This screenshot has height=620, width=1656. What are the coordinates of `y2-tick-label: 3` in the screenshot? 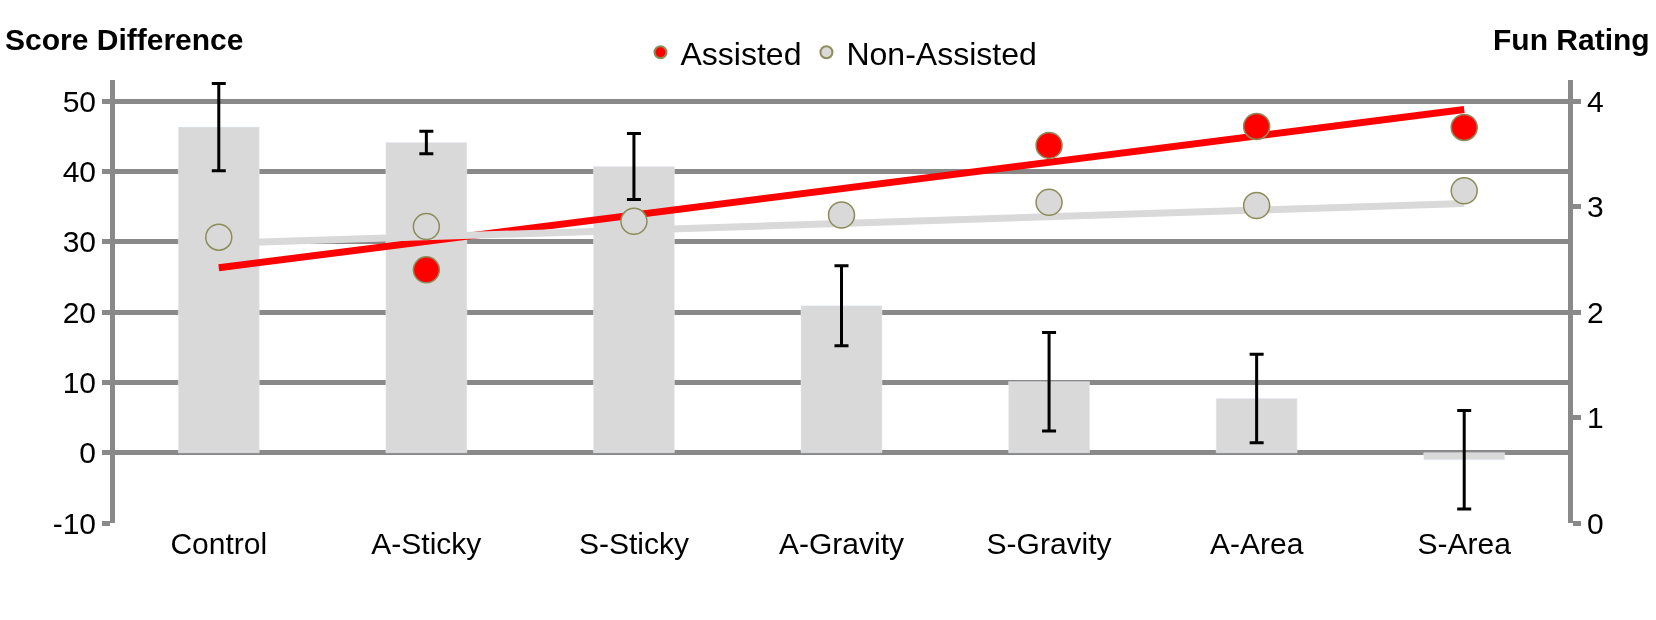 It's located at (1595, 207).